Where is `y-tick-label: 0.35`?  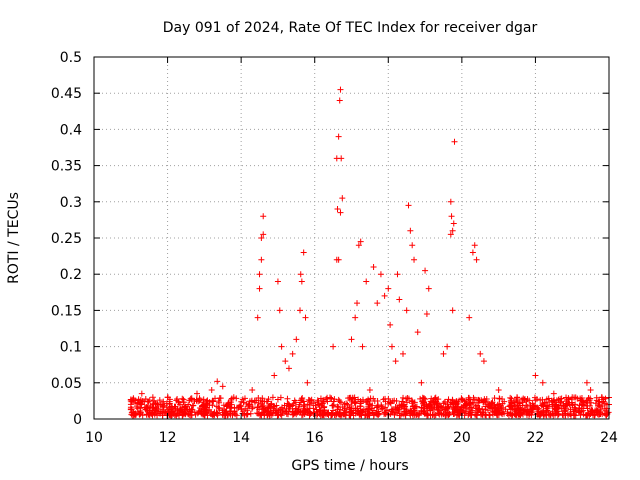 y-tick-label: 0.35 is located at coordinates (66, 167).